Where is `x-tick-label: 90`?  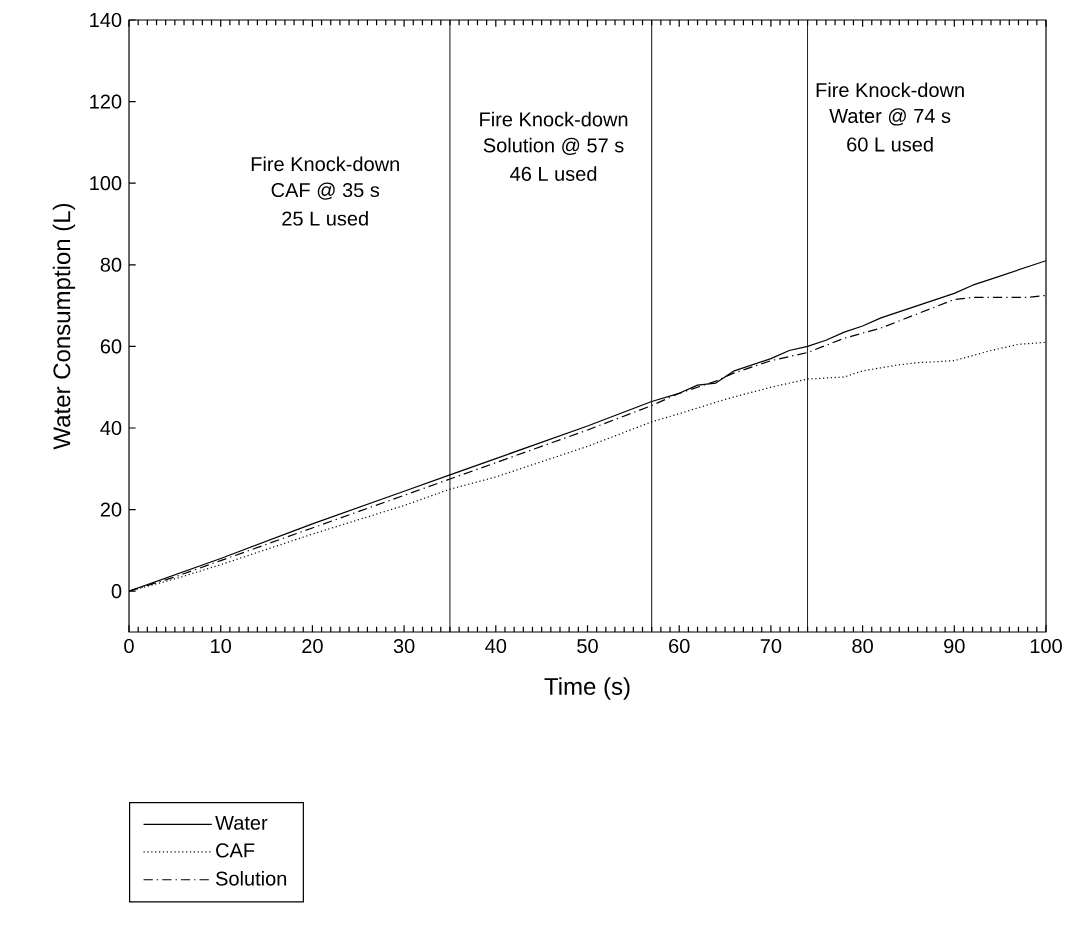 x-tick-label: 90 is located at coordinates (954, 646).